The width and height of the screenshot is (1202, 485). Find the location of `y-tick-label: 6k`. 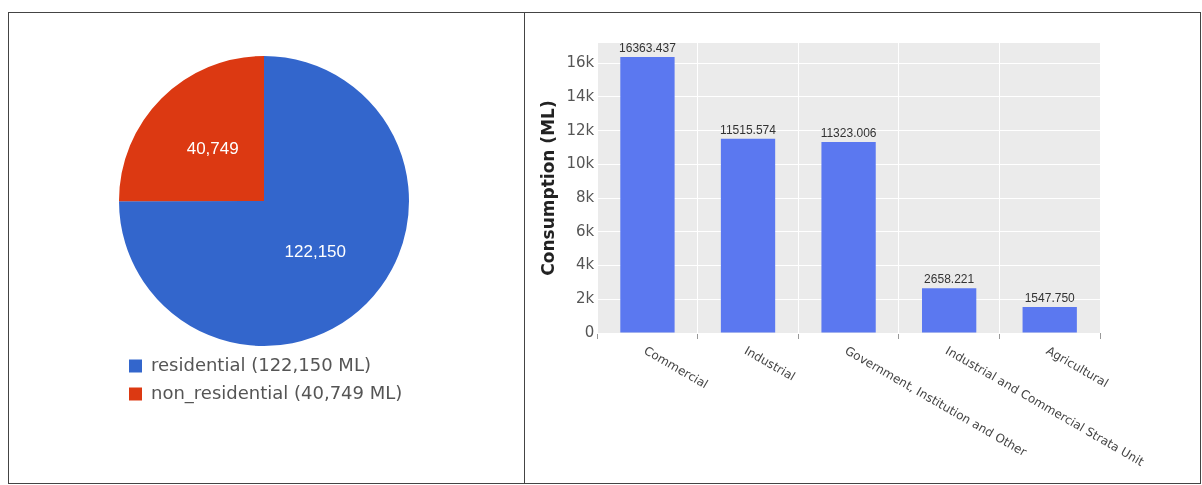

y-tick-label: 6k is located at coordinates (585, 230).